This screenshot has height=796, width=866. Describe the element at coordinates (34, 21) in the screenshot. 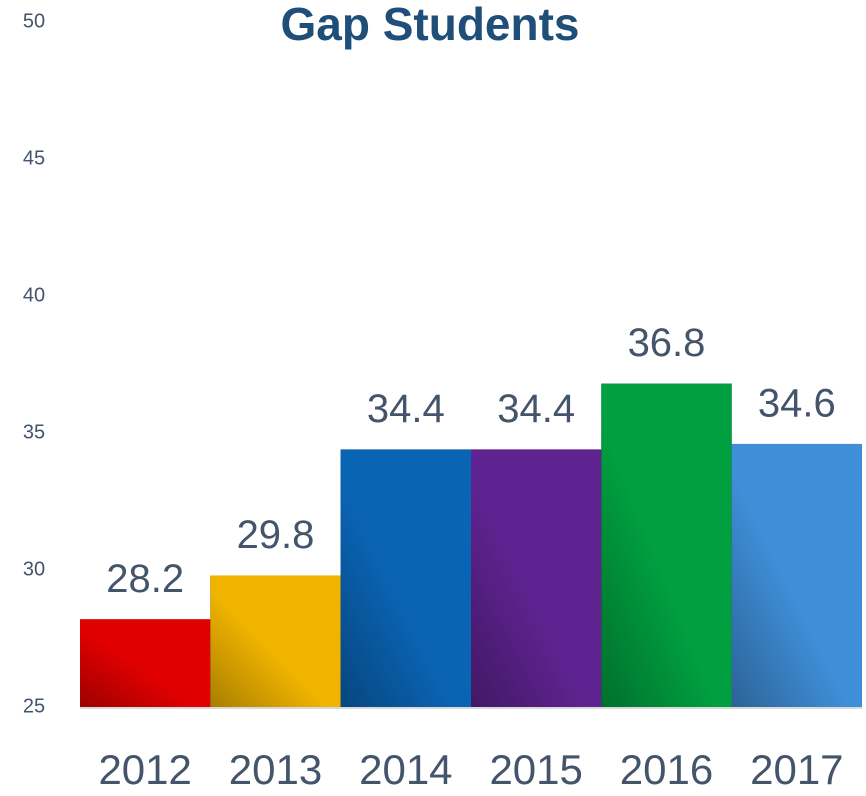

I see `y-tick-label: 50` at that location.